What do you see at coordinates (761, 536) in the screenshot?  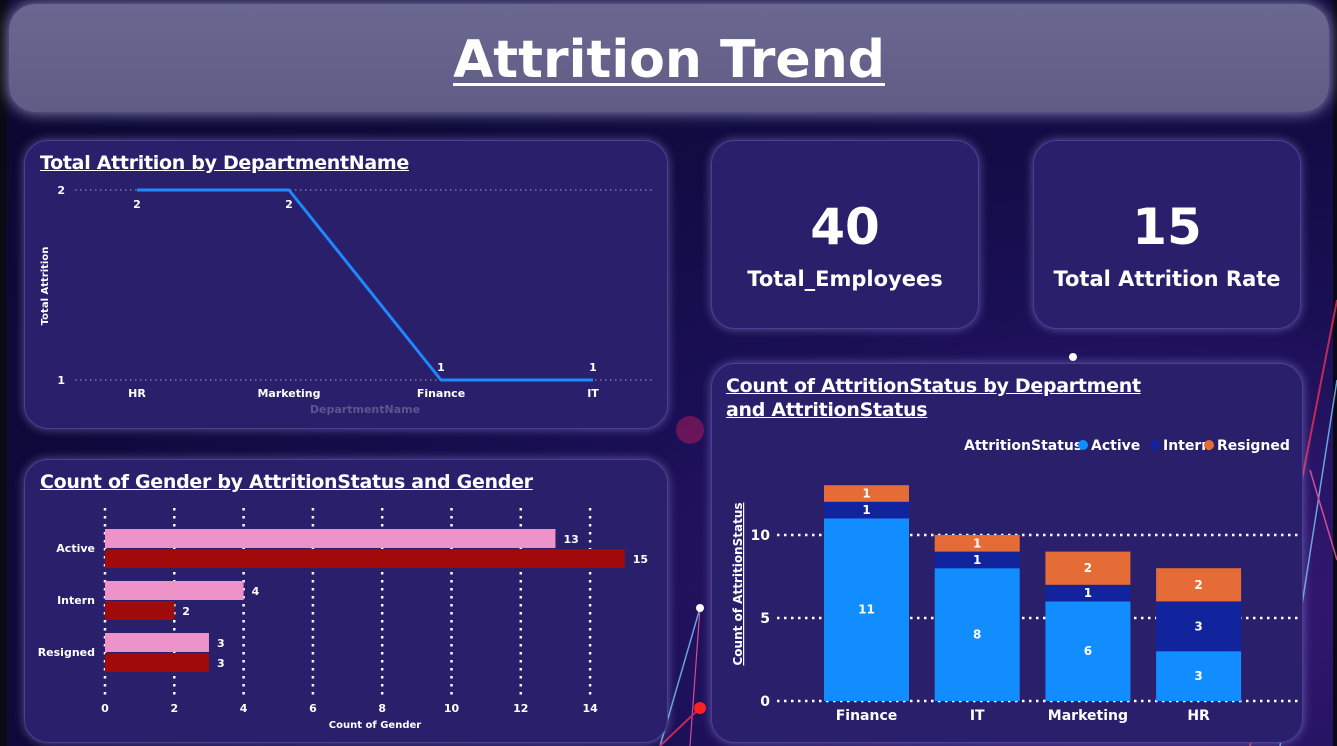 I see `y-tick-label: 10` at bounding box center [761, 536].